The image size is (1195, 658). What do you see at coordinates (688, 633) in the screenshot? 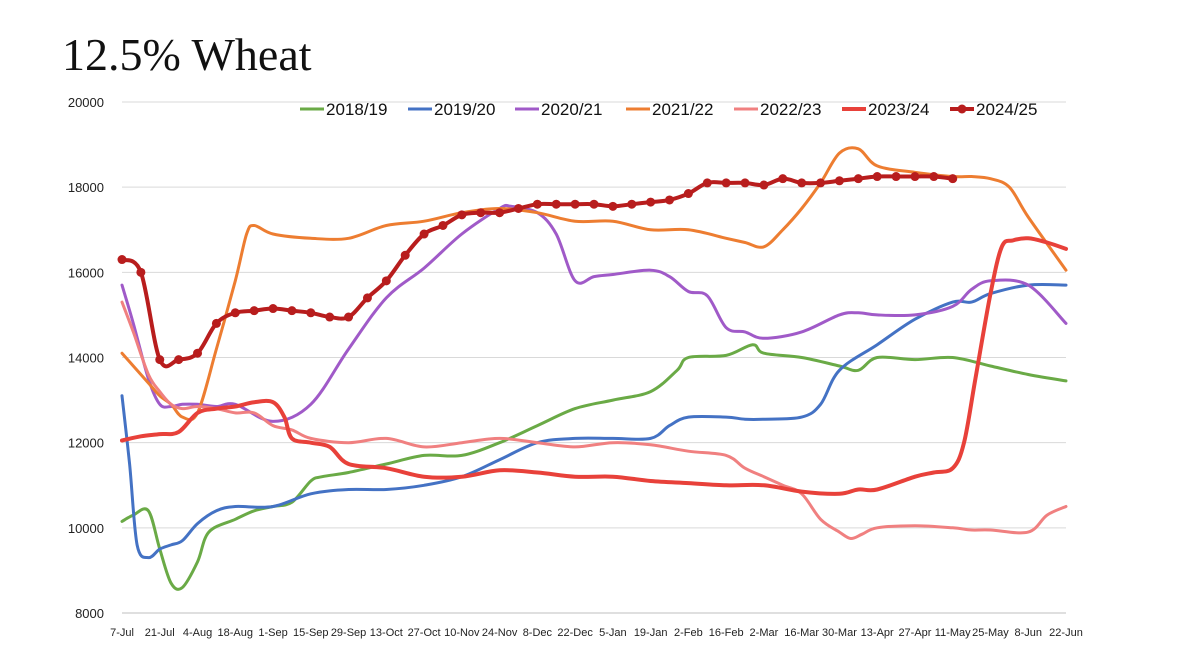
I see `x-tick-label: 2-Feb` at bounding box center [688, 633].